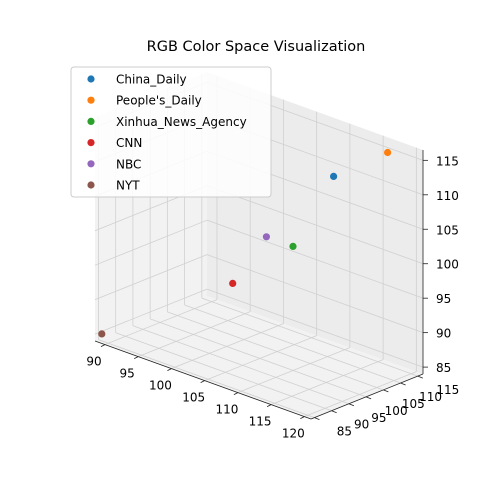 Image resolution: width=500 pixels, height=500 pixels. What do you see at coordinates (344, 432) in the screenshot?
I see `y-tick-label: 85` at bounding box center [344, 432].